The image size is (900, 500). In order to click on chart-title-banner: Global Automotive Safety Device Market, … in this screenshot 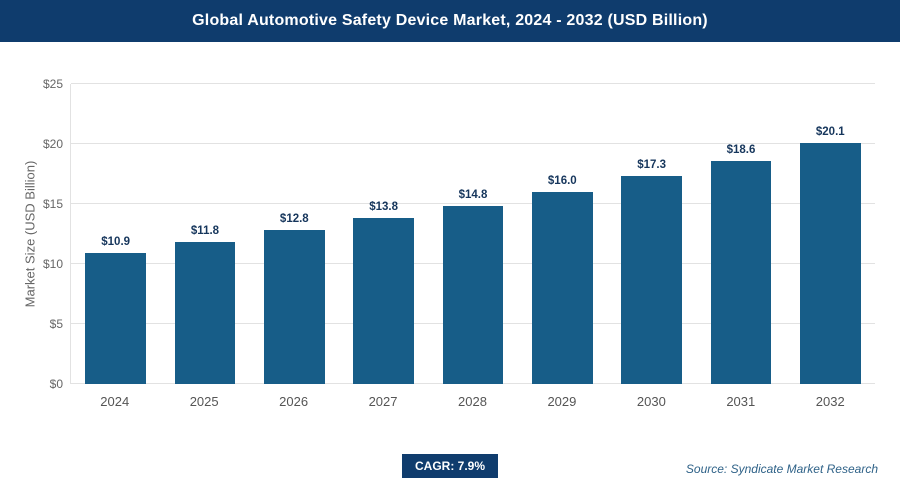, I will do `click(450, 21)`.